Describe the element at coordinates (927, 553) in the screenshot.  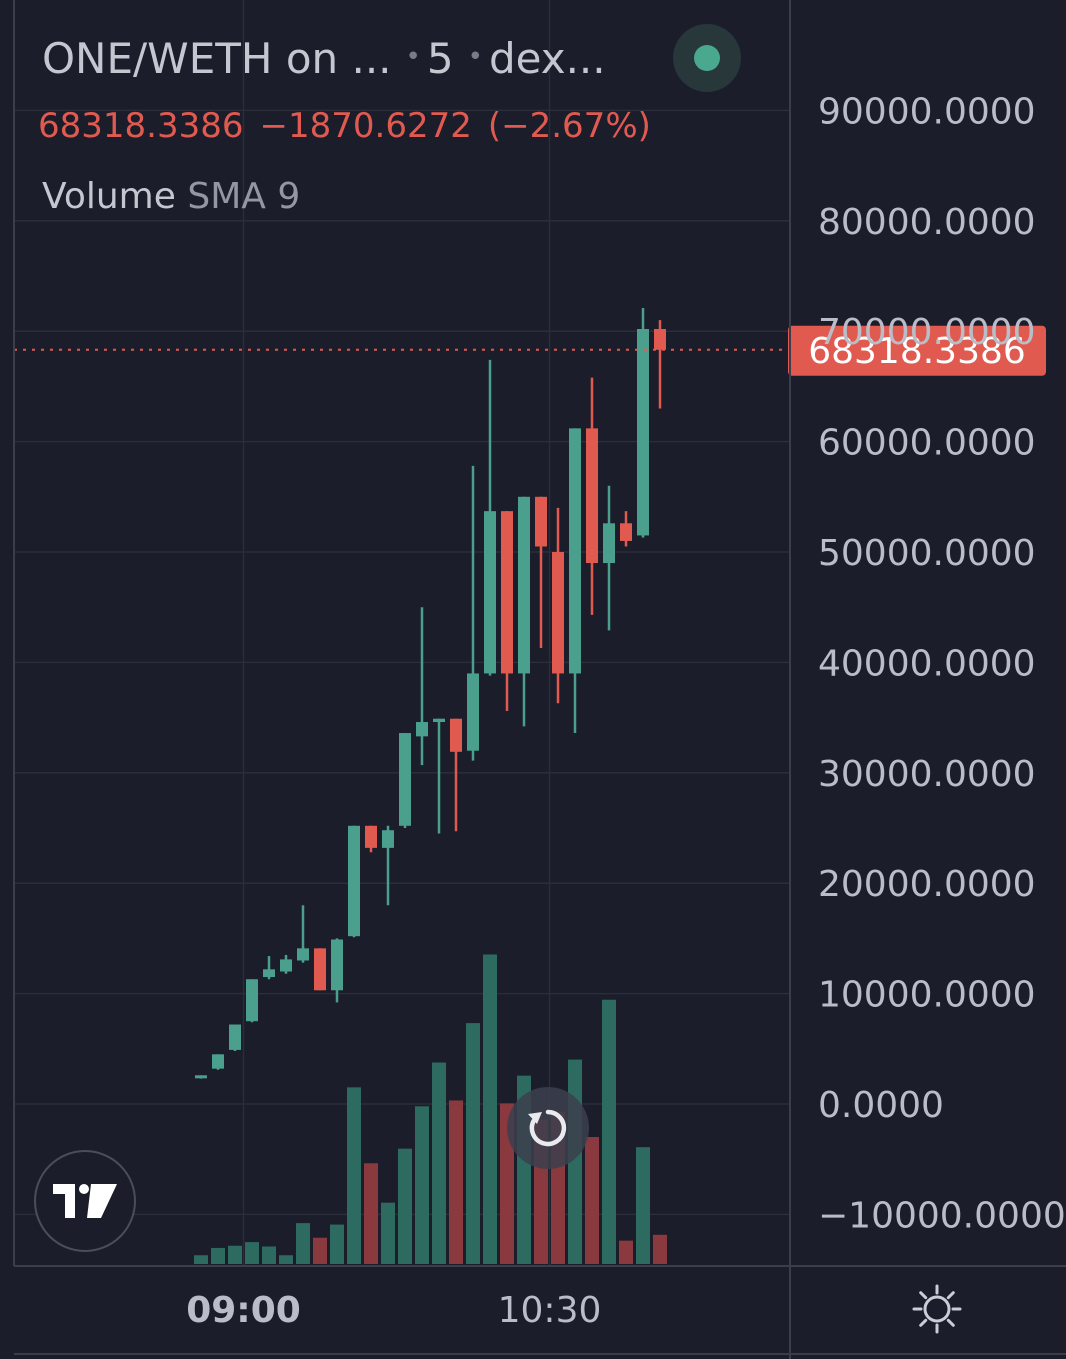
I see `price-tick-label: 50000.0000` at that location.